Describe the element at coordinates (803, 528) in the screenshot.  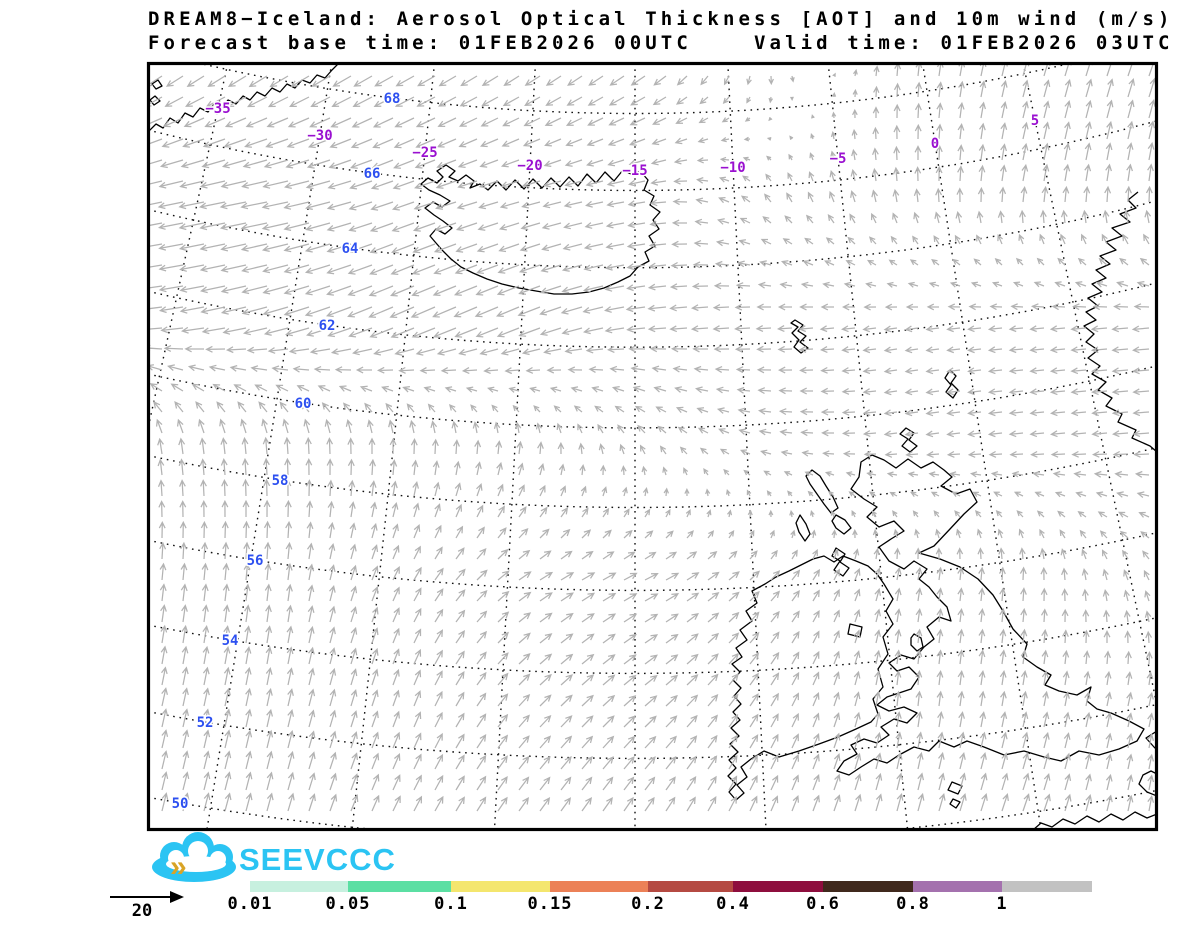
I see `coast-hebrides-uist` at that location.